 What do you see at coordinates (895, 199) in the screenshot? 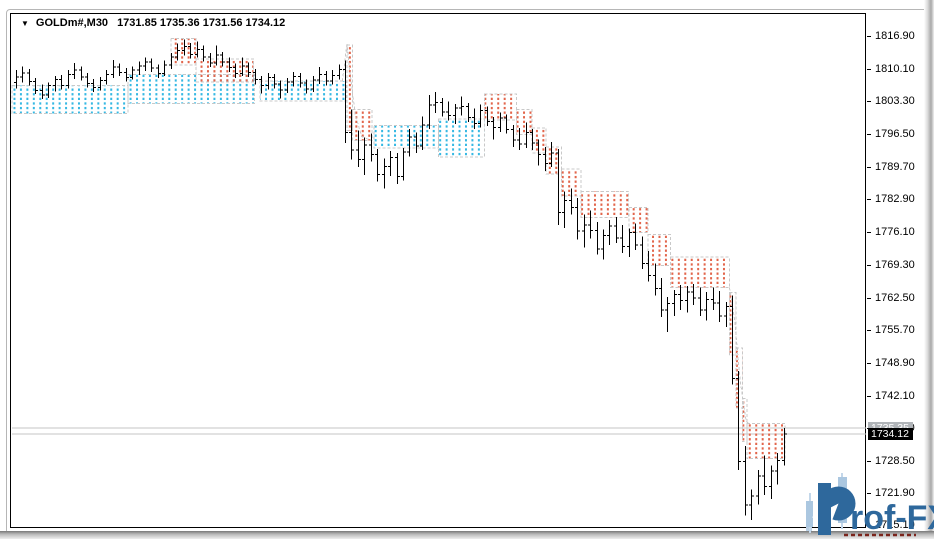
I see `price-tick-label: 1782.90` at bounding box center [895, 199].